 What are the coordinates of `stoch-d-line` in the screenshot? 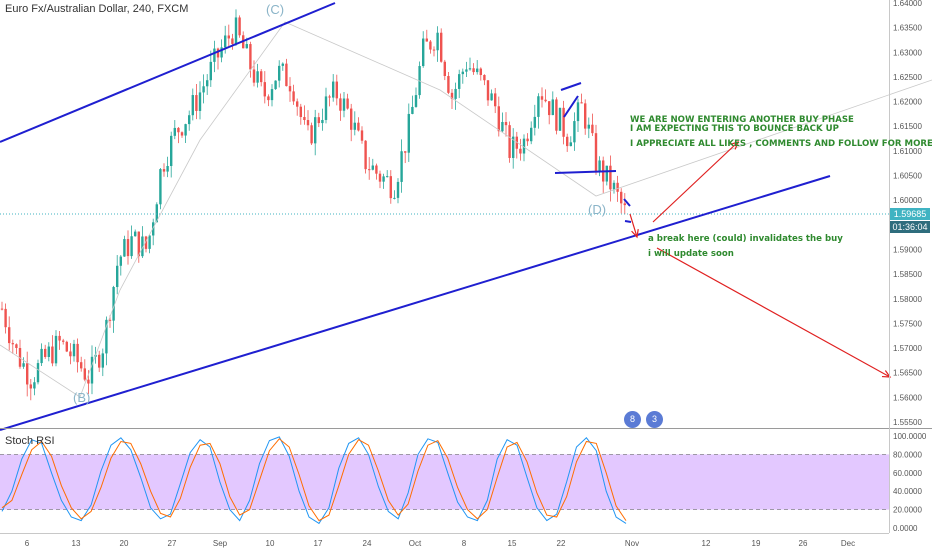 It's located at (314, 480).